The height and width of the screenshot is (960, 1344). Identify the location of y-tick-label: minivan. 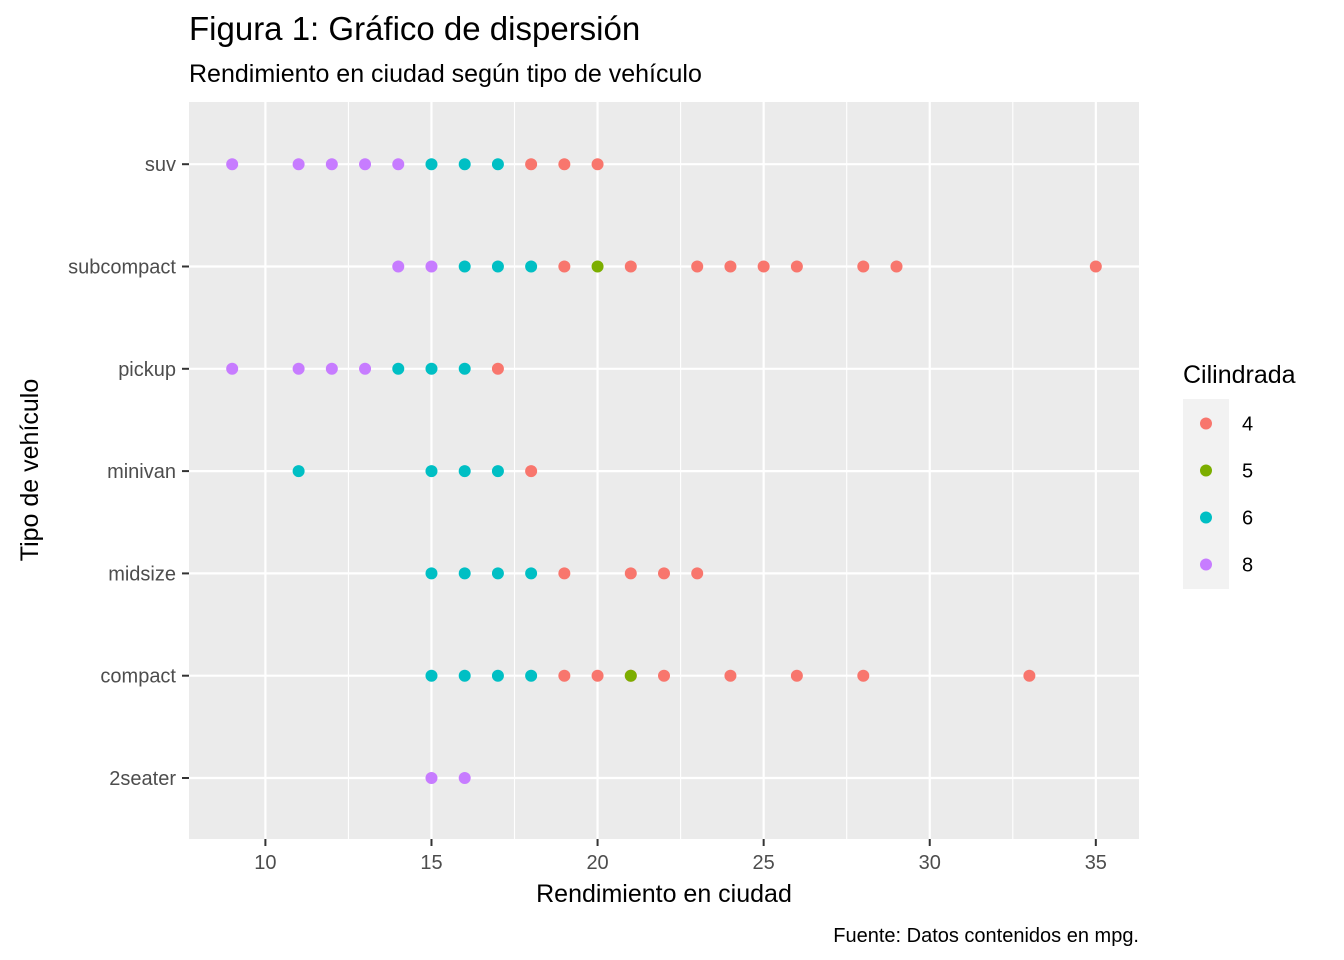
(141, 472).